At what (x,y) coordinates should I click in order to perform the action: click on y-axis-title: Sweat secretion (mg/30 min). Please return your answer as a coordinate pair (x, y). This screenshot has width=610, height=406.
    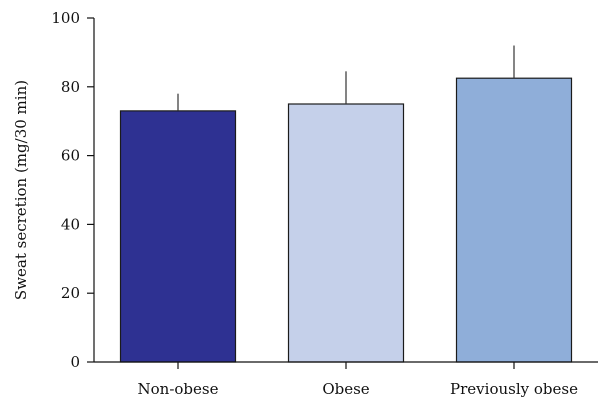
    Looking at the image, I should click on (21, 190).